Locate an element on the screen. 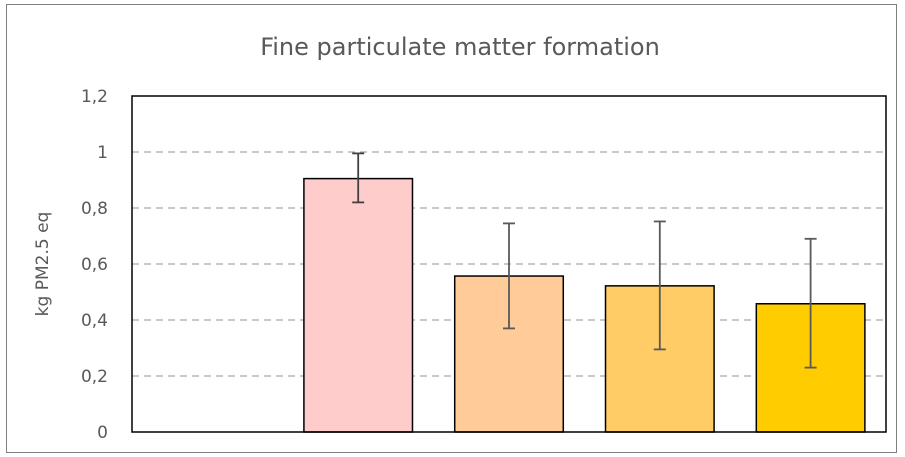 This screenshot has height=457, width=905. y-tick-label: 0,6 is located at coordinates (94, 265).